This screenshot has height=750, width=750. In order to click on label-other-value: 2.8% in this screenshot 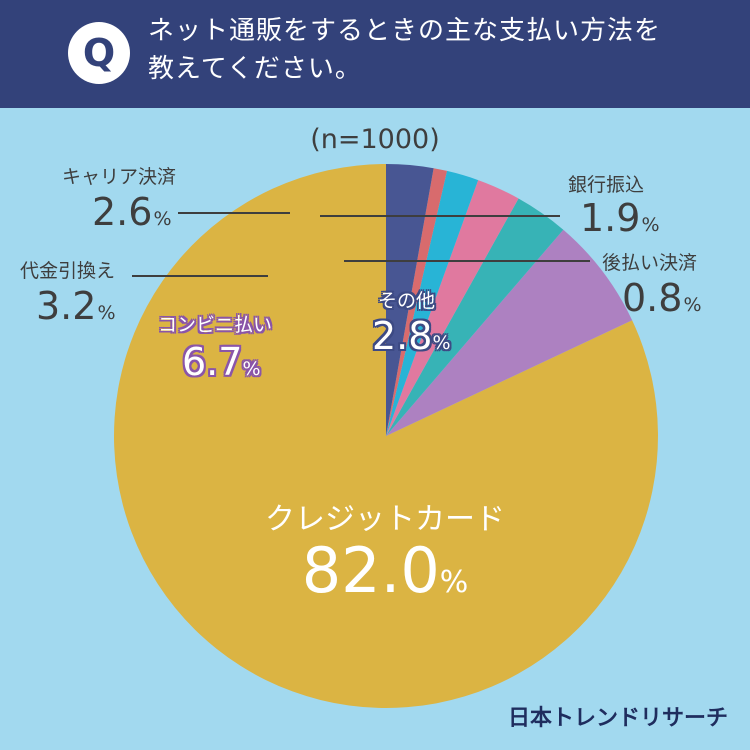, I will do `click(411, 336)`.